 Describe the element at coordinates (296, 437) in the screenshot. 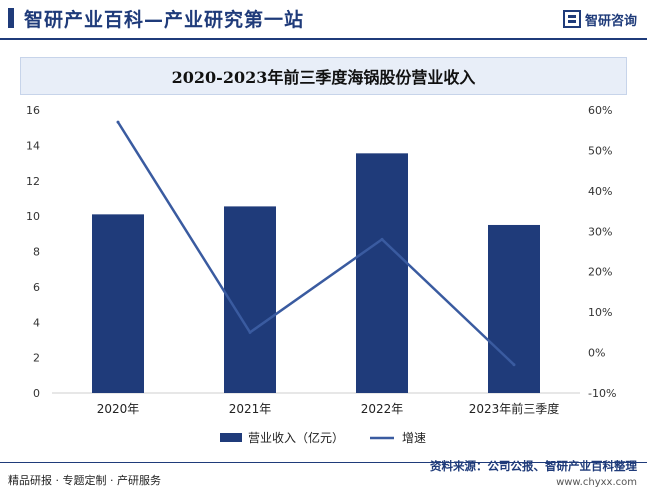

I see `legend-label-revenue: 营业收入（亿元）` at that location.